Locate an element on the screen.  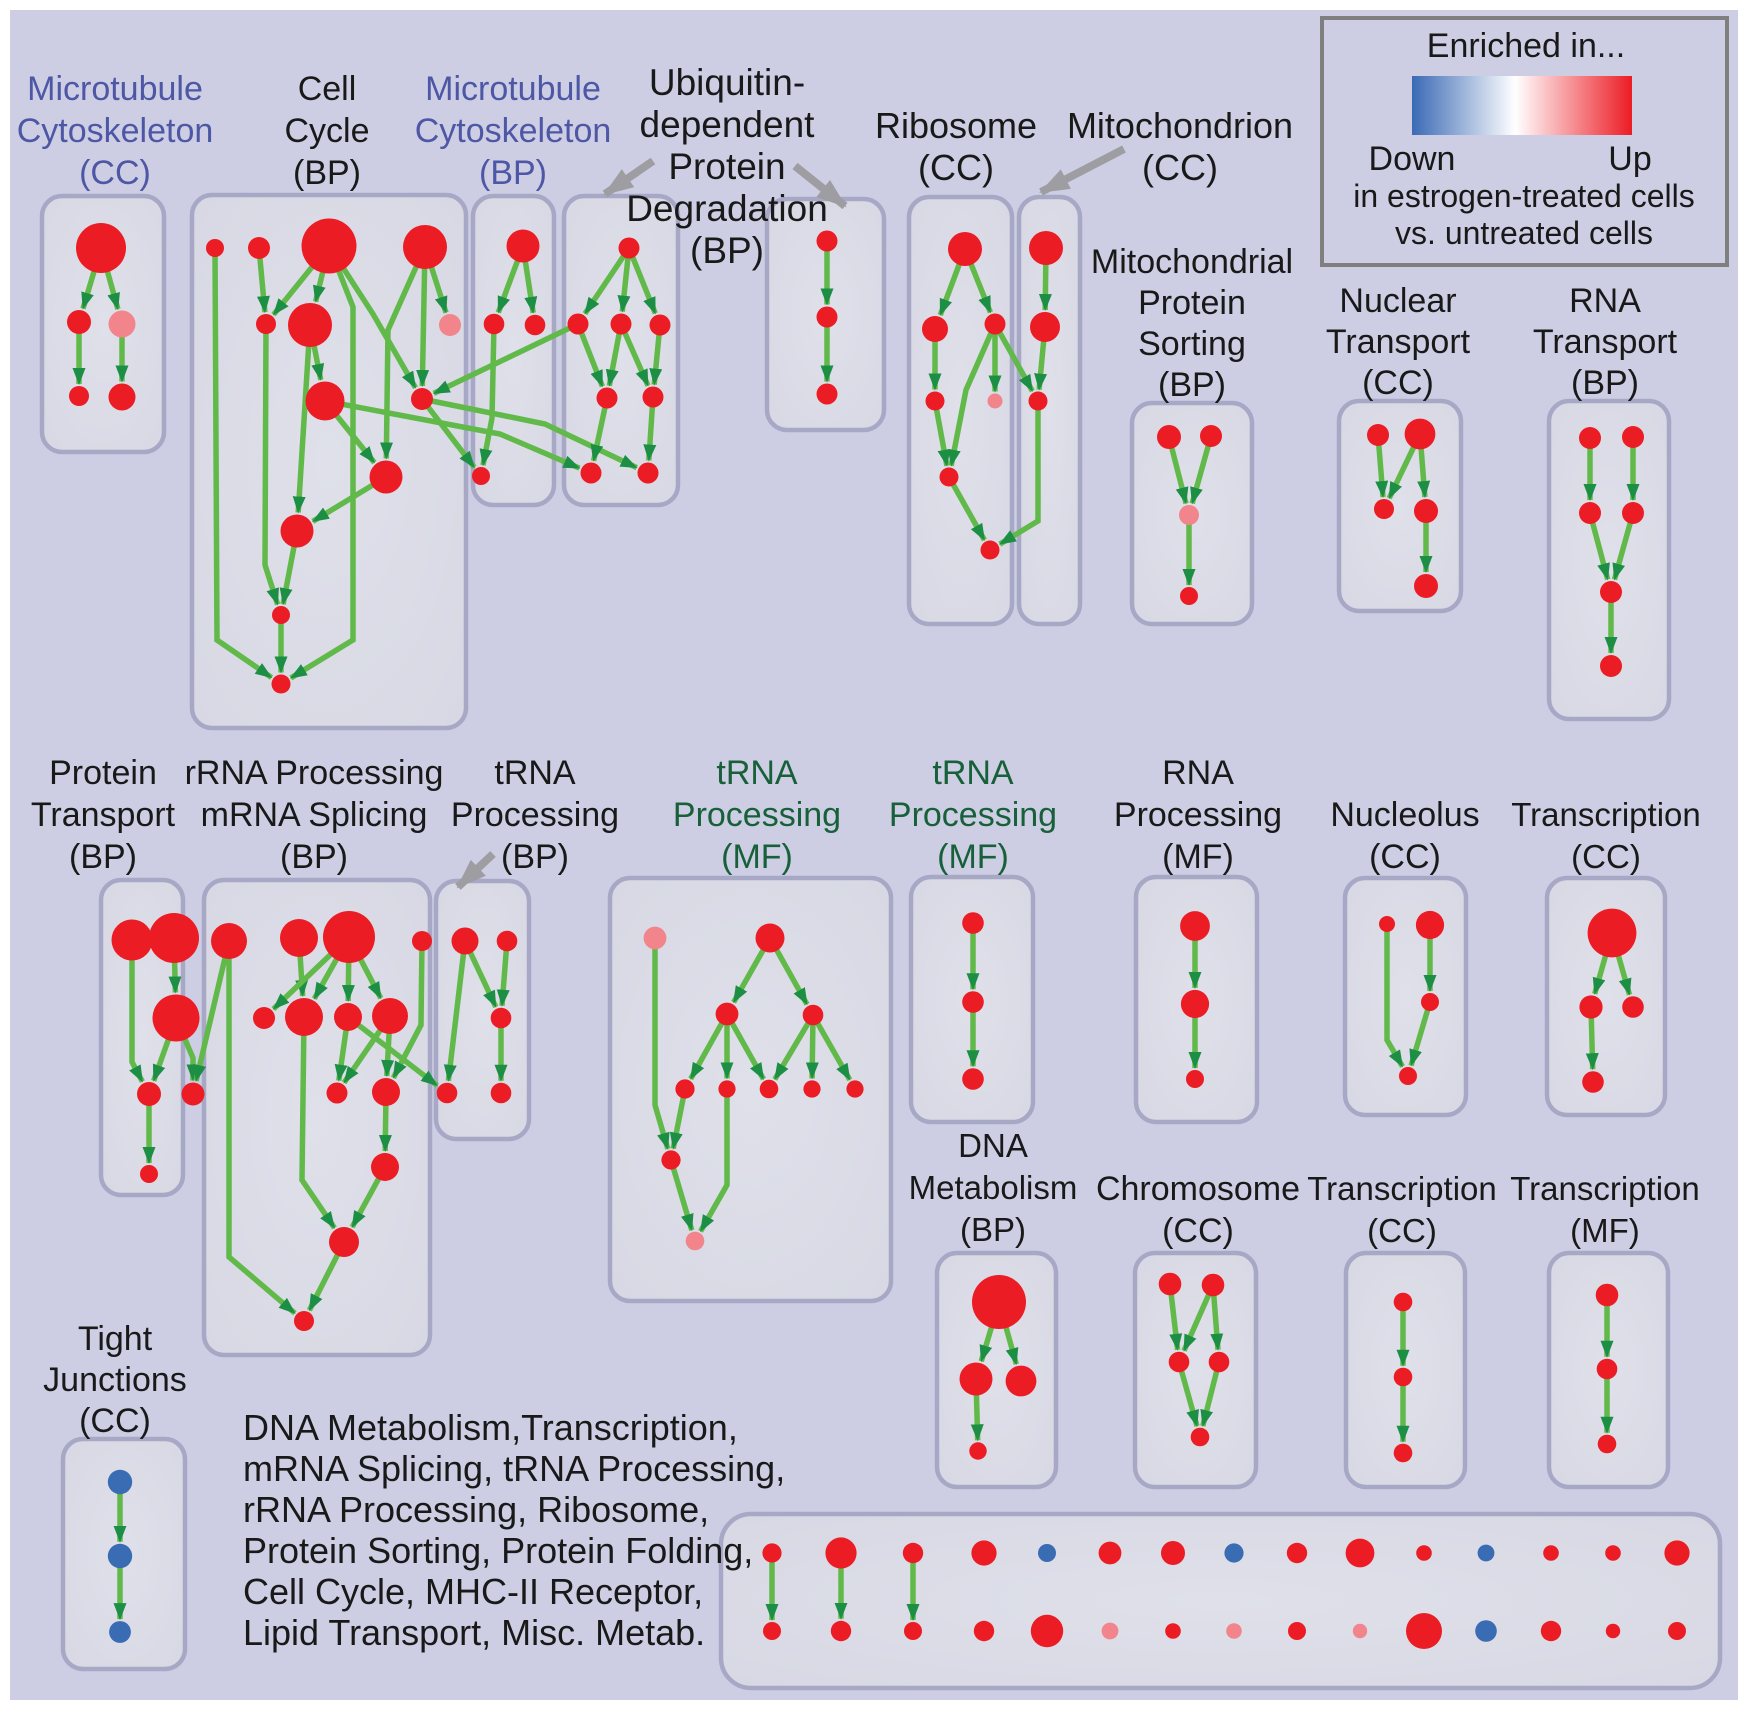
svg-text: Cell is located at coordinates (327, 89).